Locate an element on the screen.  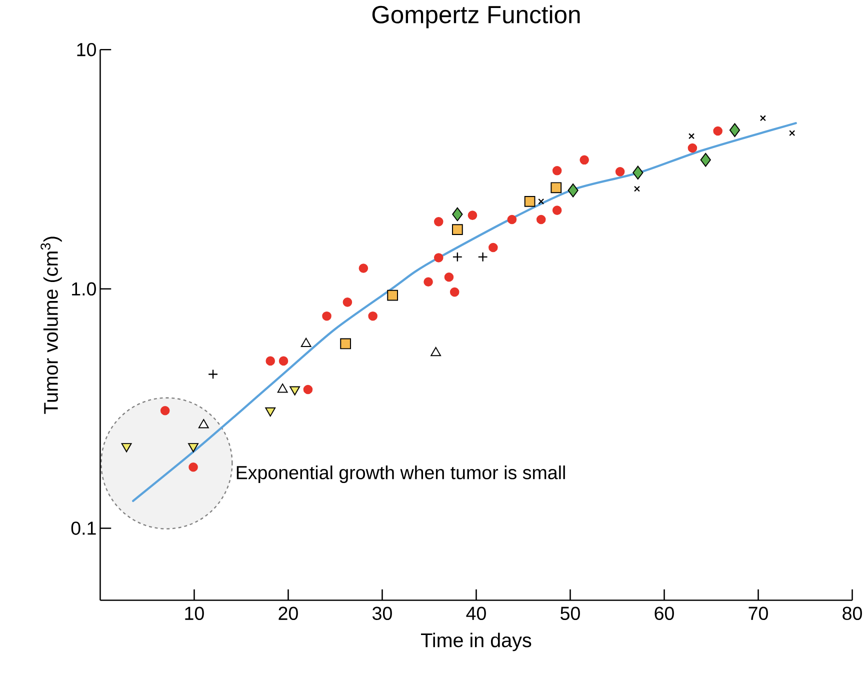
x-tick-label: 10 is located at coordinates (194, 613).